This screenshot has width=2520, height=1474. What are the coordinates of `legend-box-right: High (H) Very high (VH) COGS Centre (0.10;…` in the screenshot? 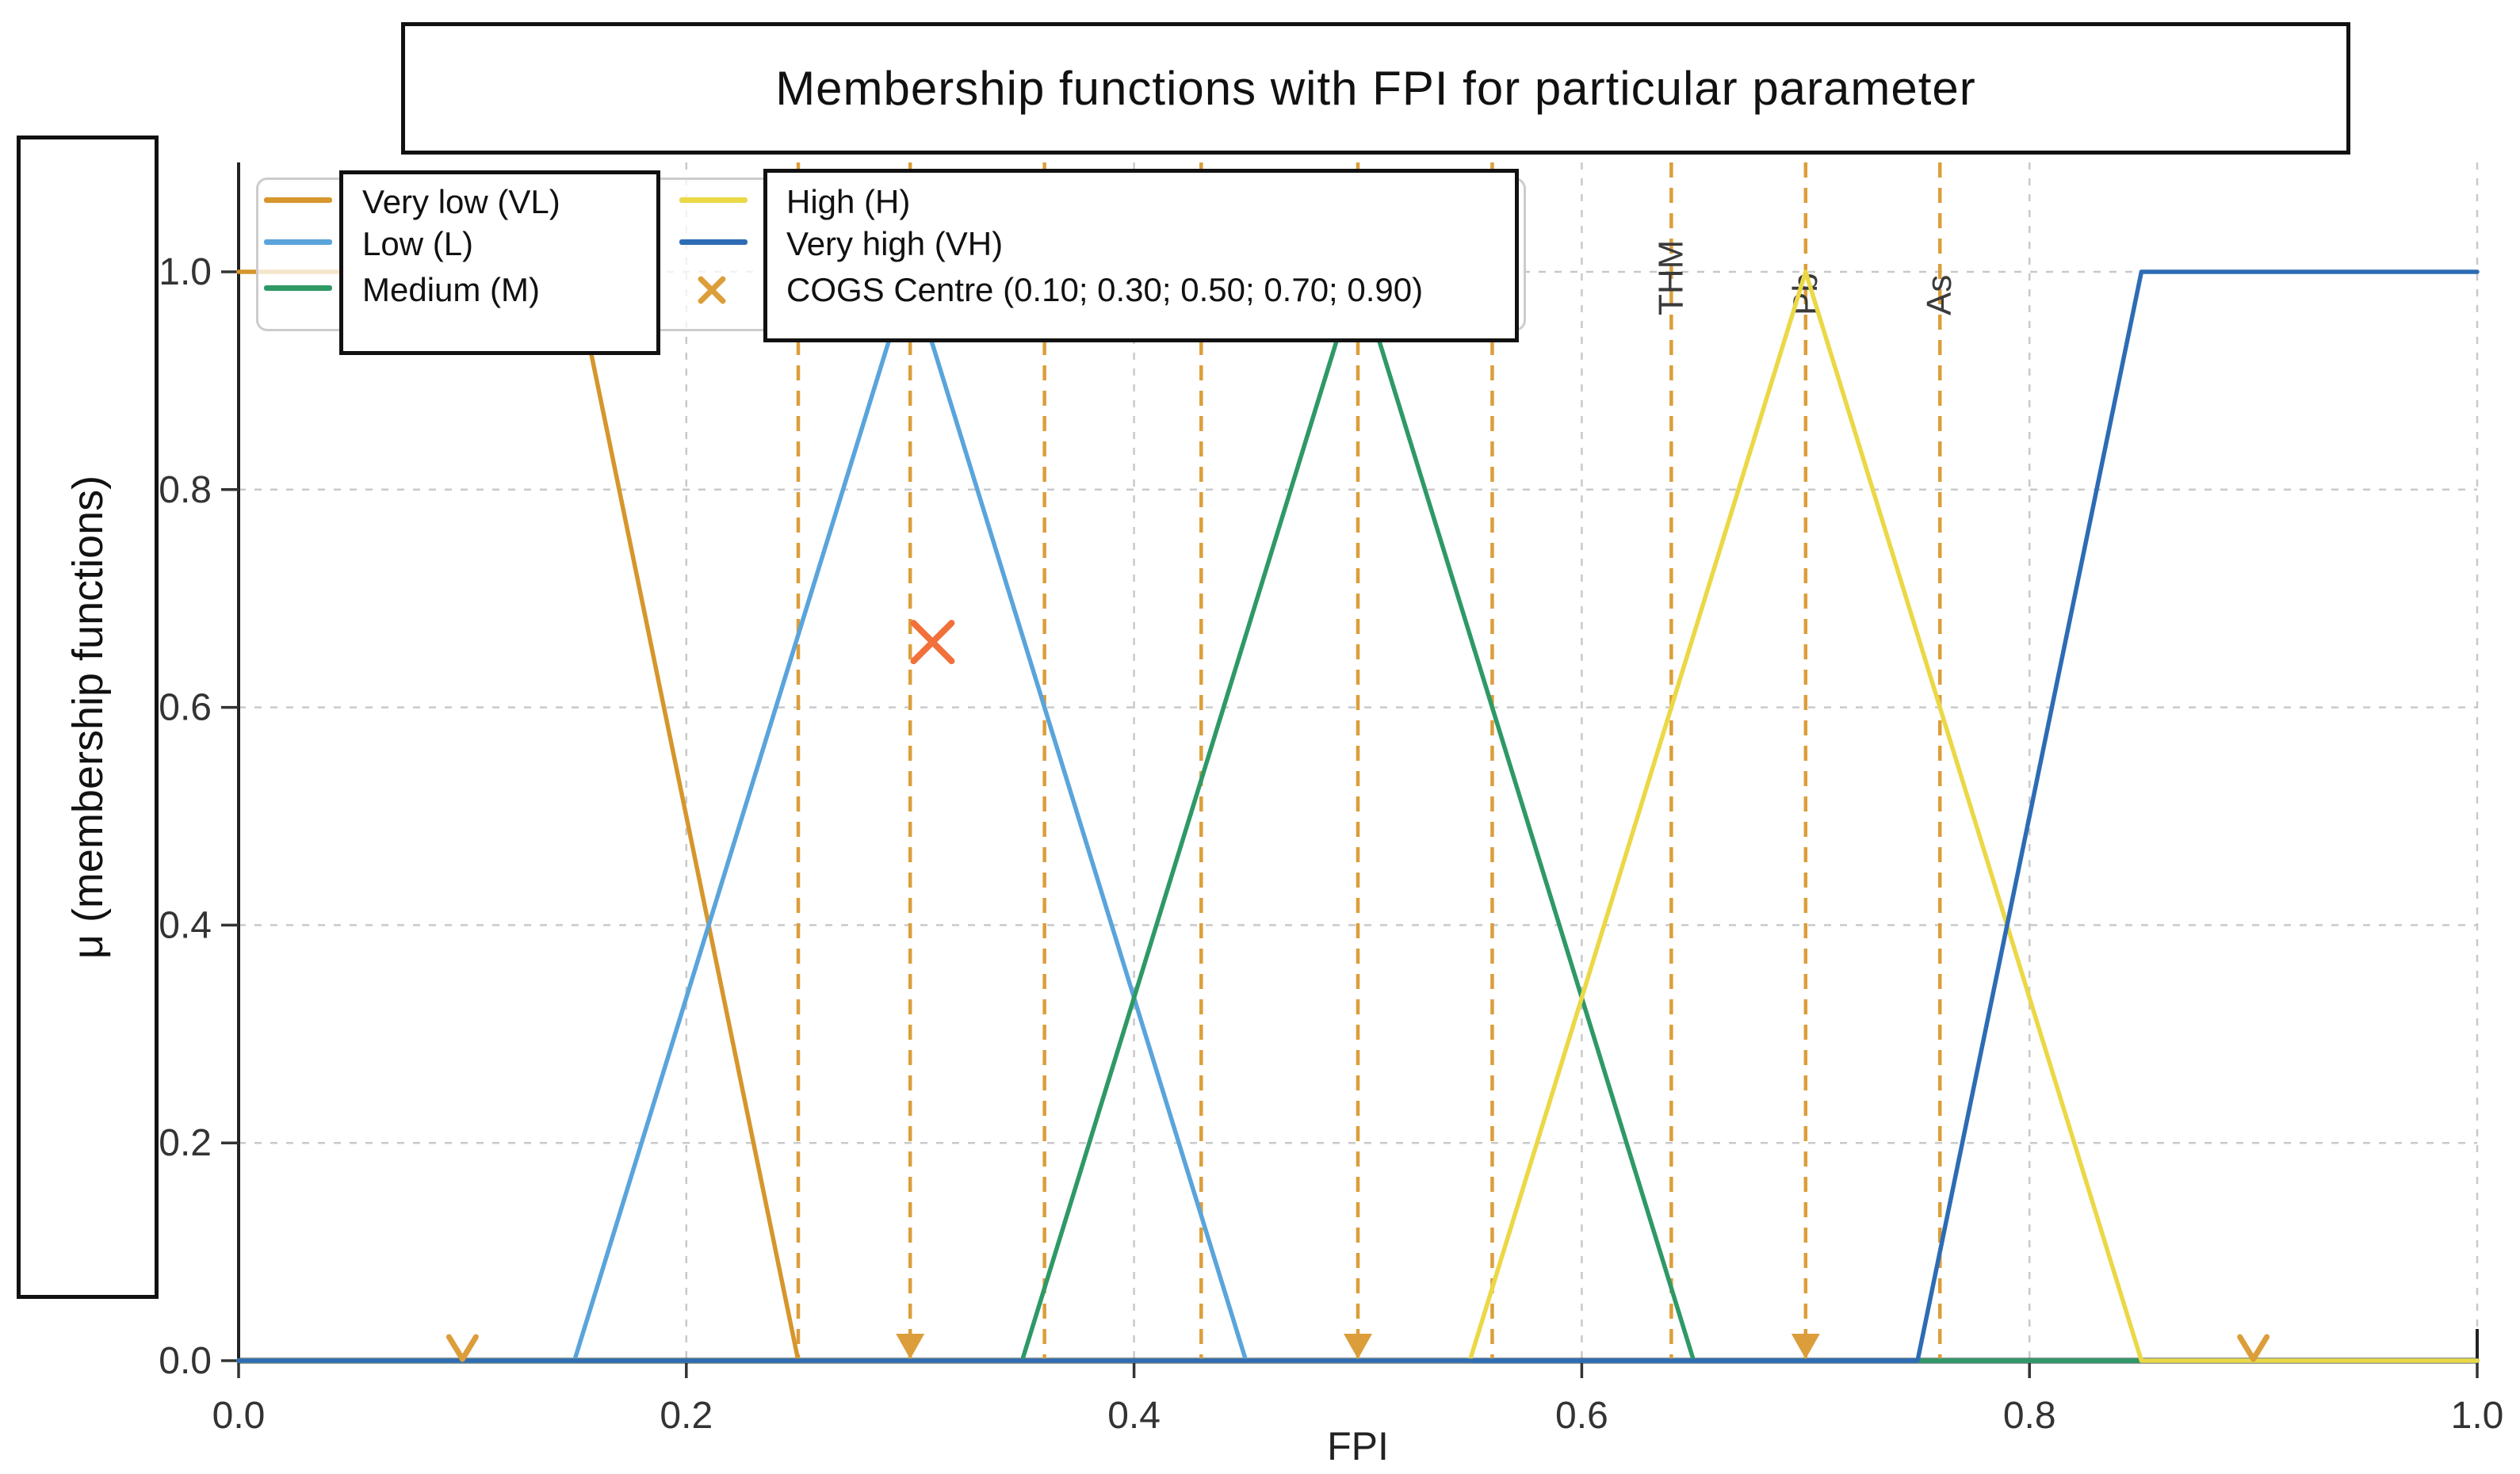 It's located at (1141, 255).